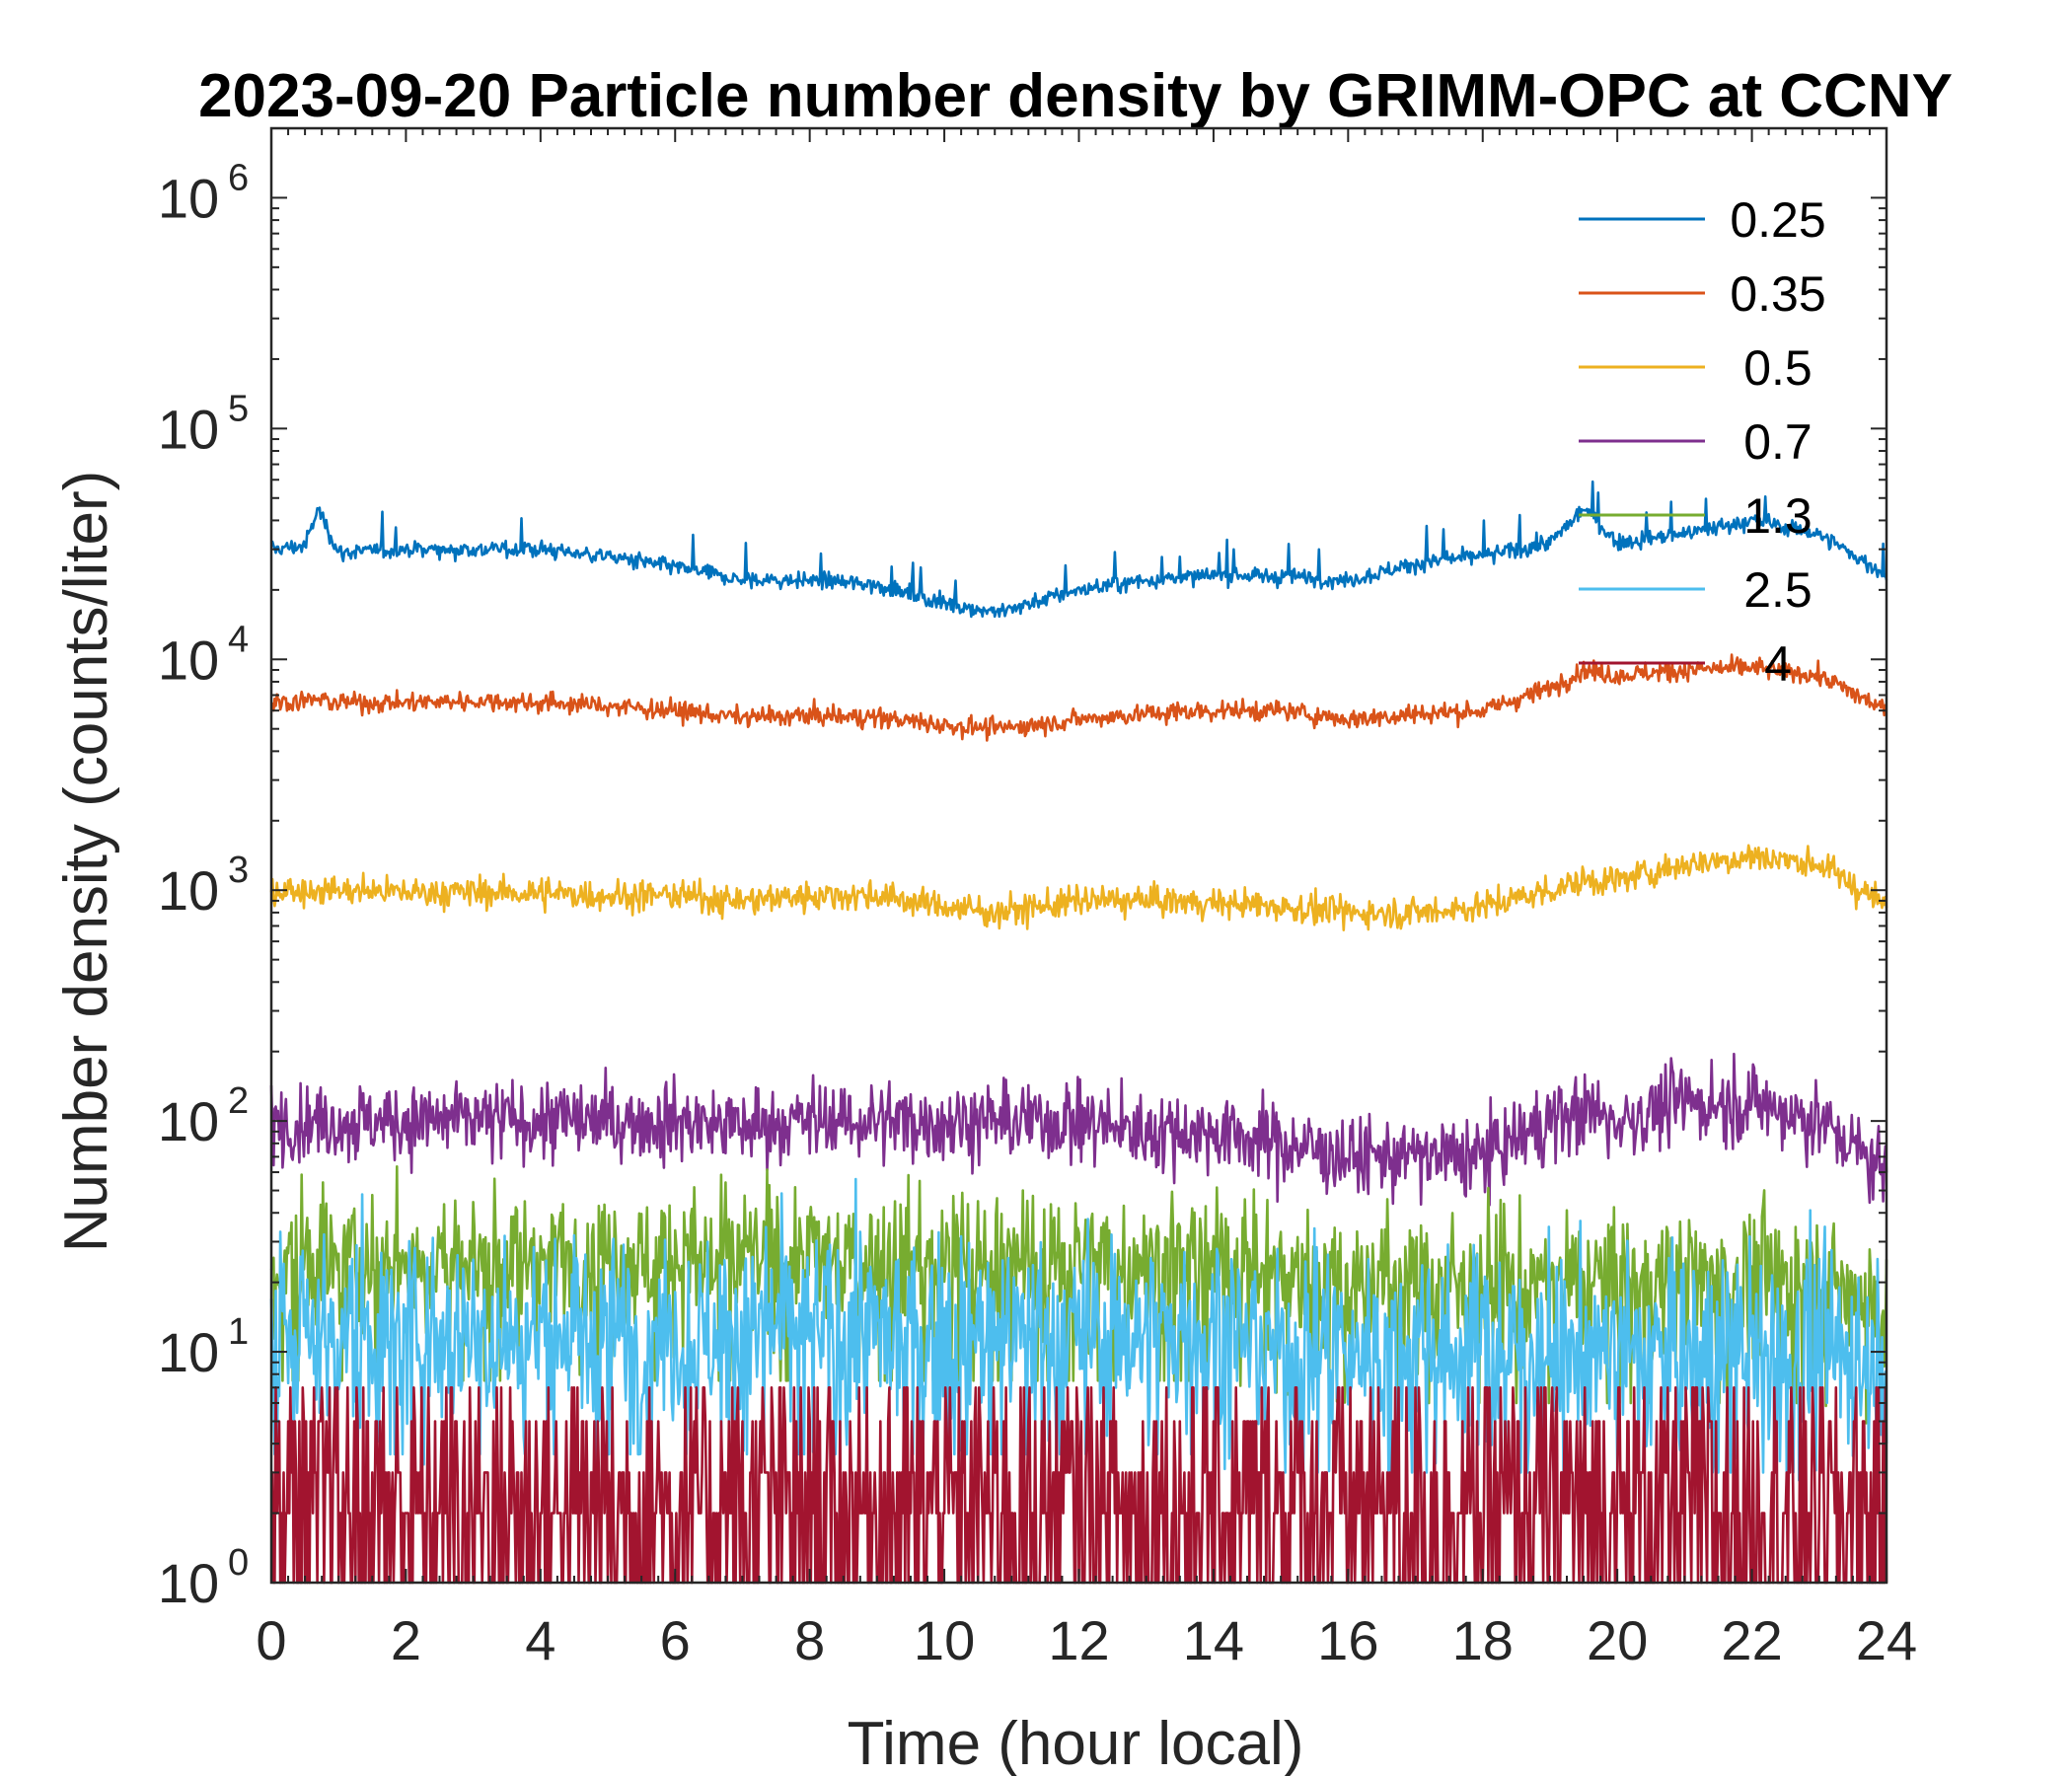 The height and width of the screenshot is (1776, 2072). I want to click on x-tick-label: 24, so click(1887, 1640).